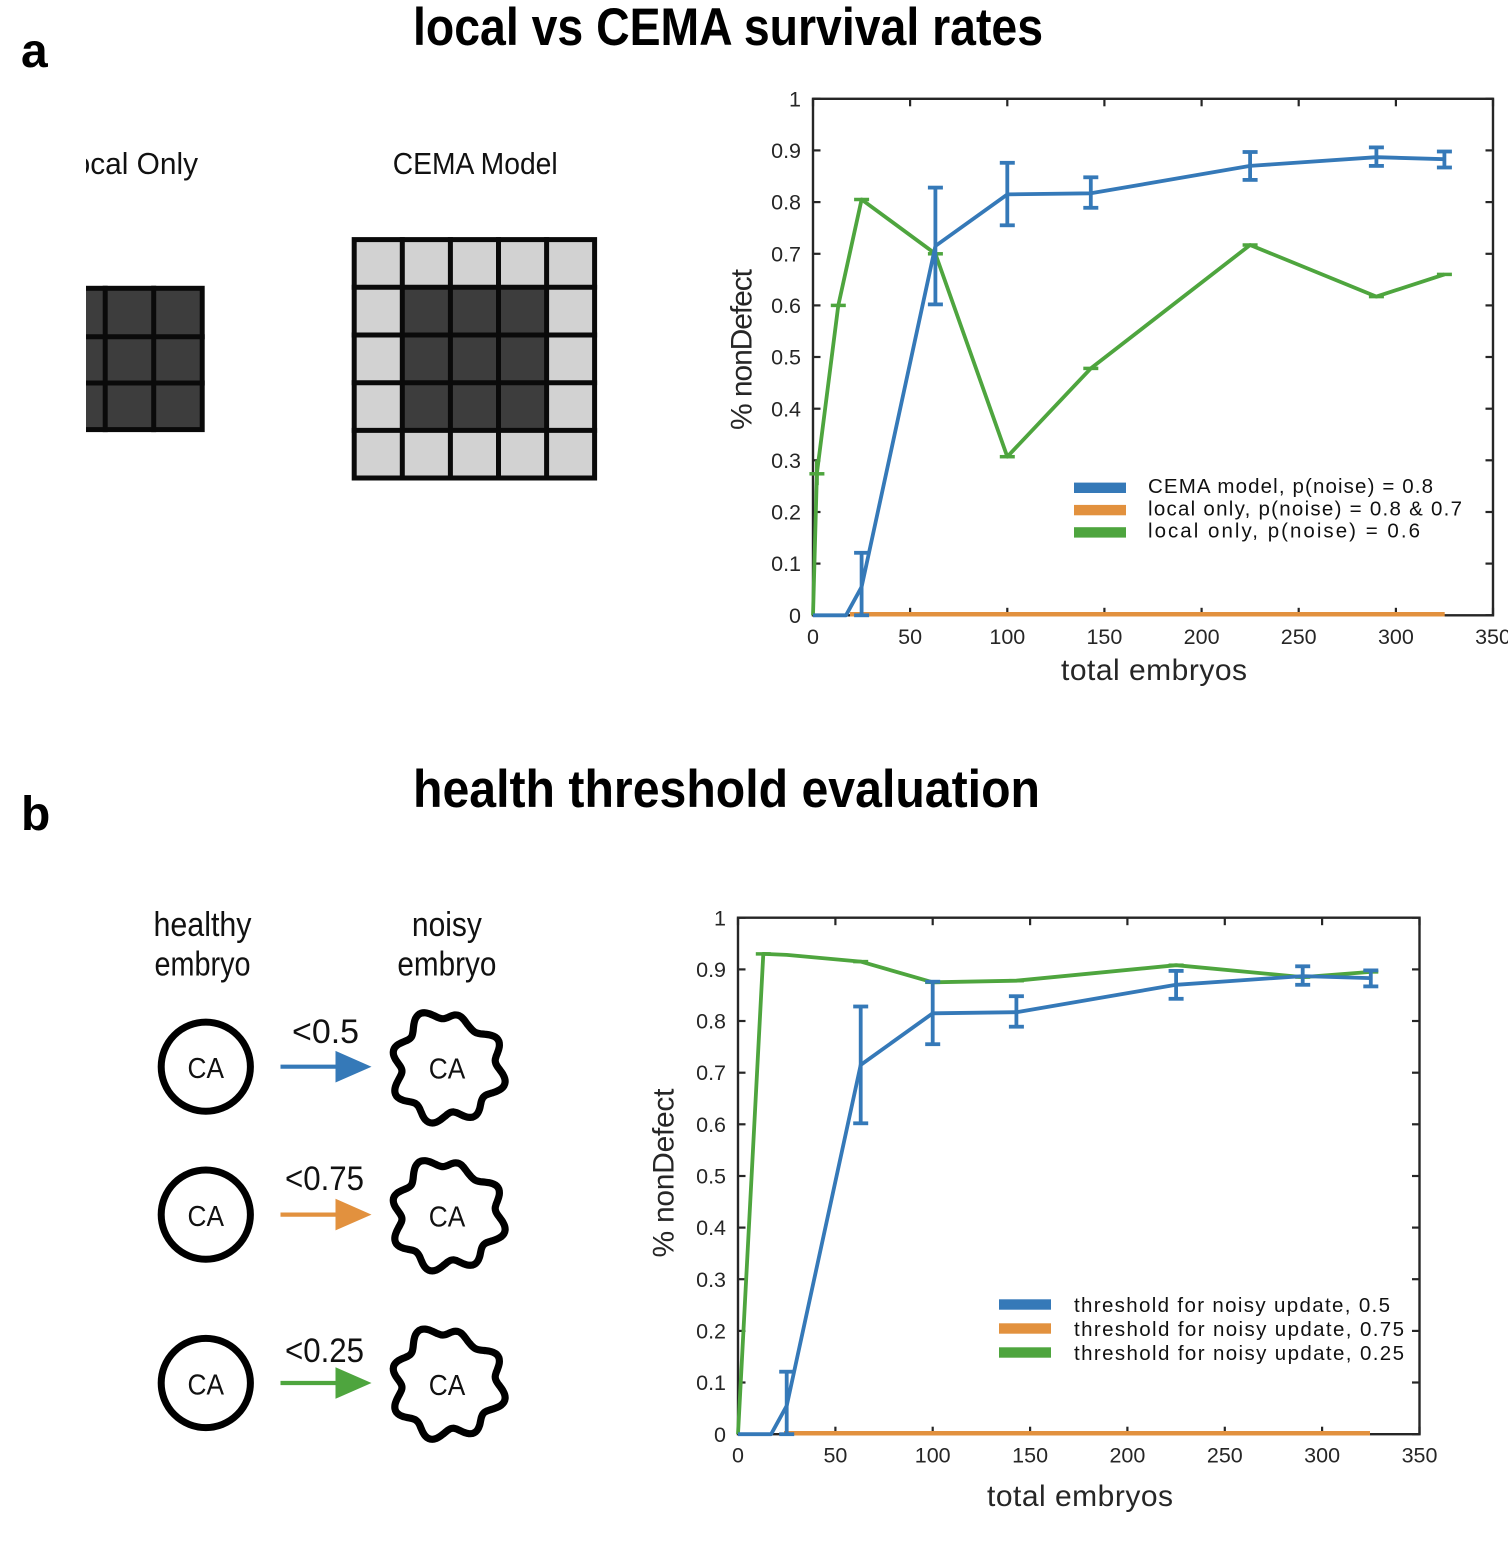 The height and width of the screenshot is (1553, 1508). What do you see at coordinates (1305, 508) in the screenshot?
I see `svg-text:local only, p(noise) = 0.8 & 0: local only, p(noise) = 0.8 & 0.7` at bounding box center [1305, 508].